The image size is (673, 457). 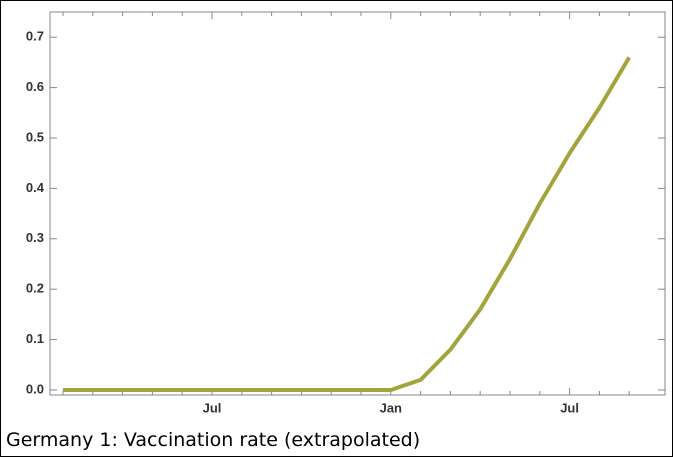 What do you see at coordinates (35, 136) in the screenshot?
I see `y-tick-label: 0.5` at bounding box center [35, 136].